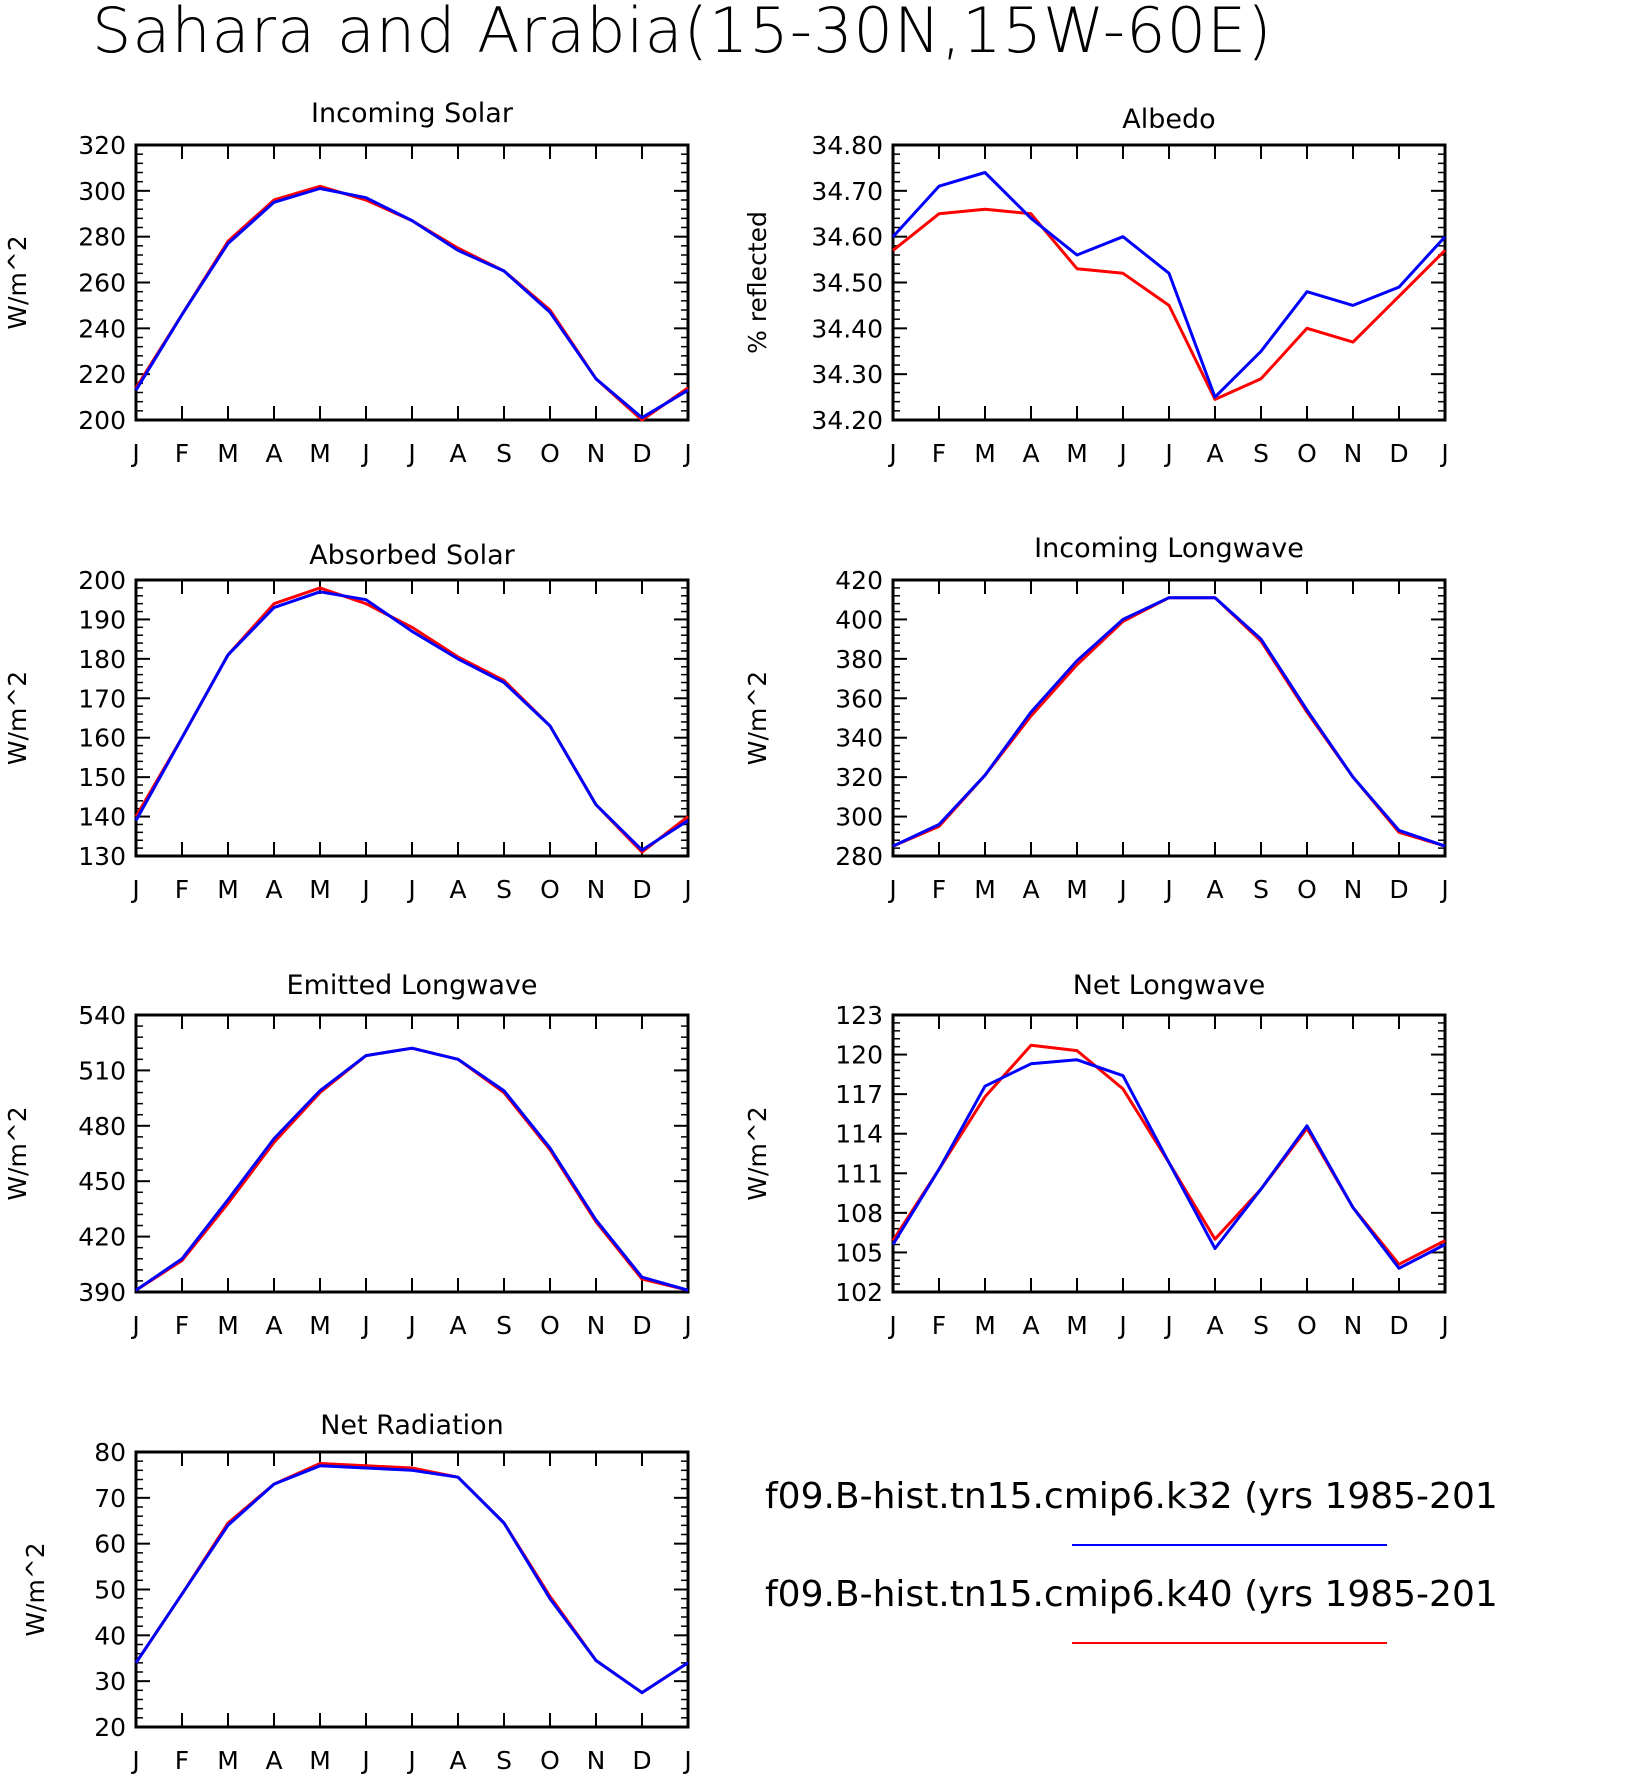 The image size is (1641, 1783). What do you see at coordinates (102, 777) in the screenshot?
I see `y-tick-label: 150` at bounding box center [102, 777].